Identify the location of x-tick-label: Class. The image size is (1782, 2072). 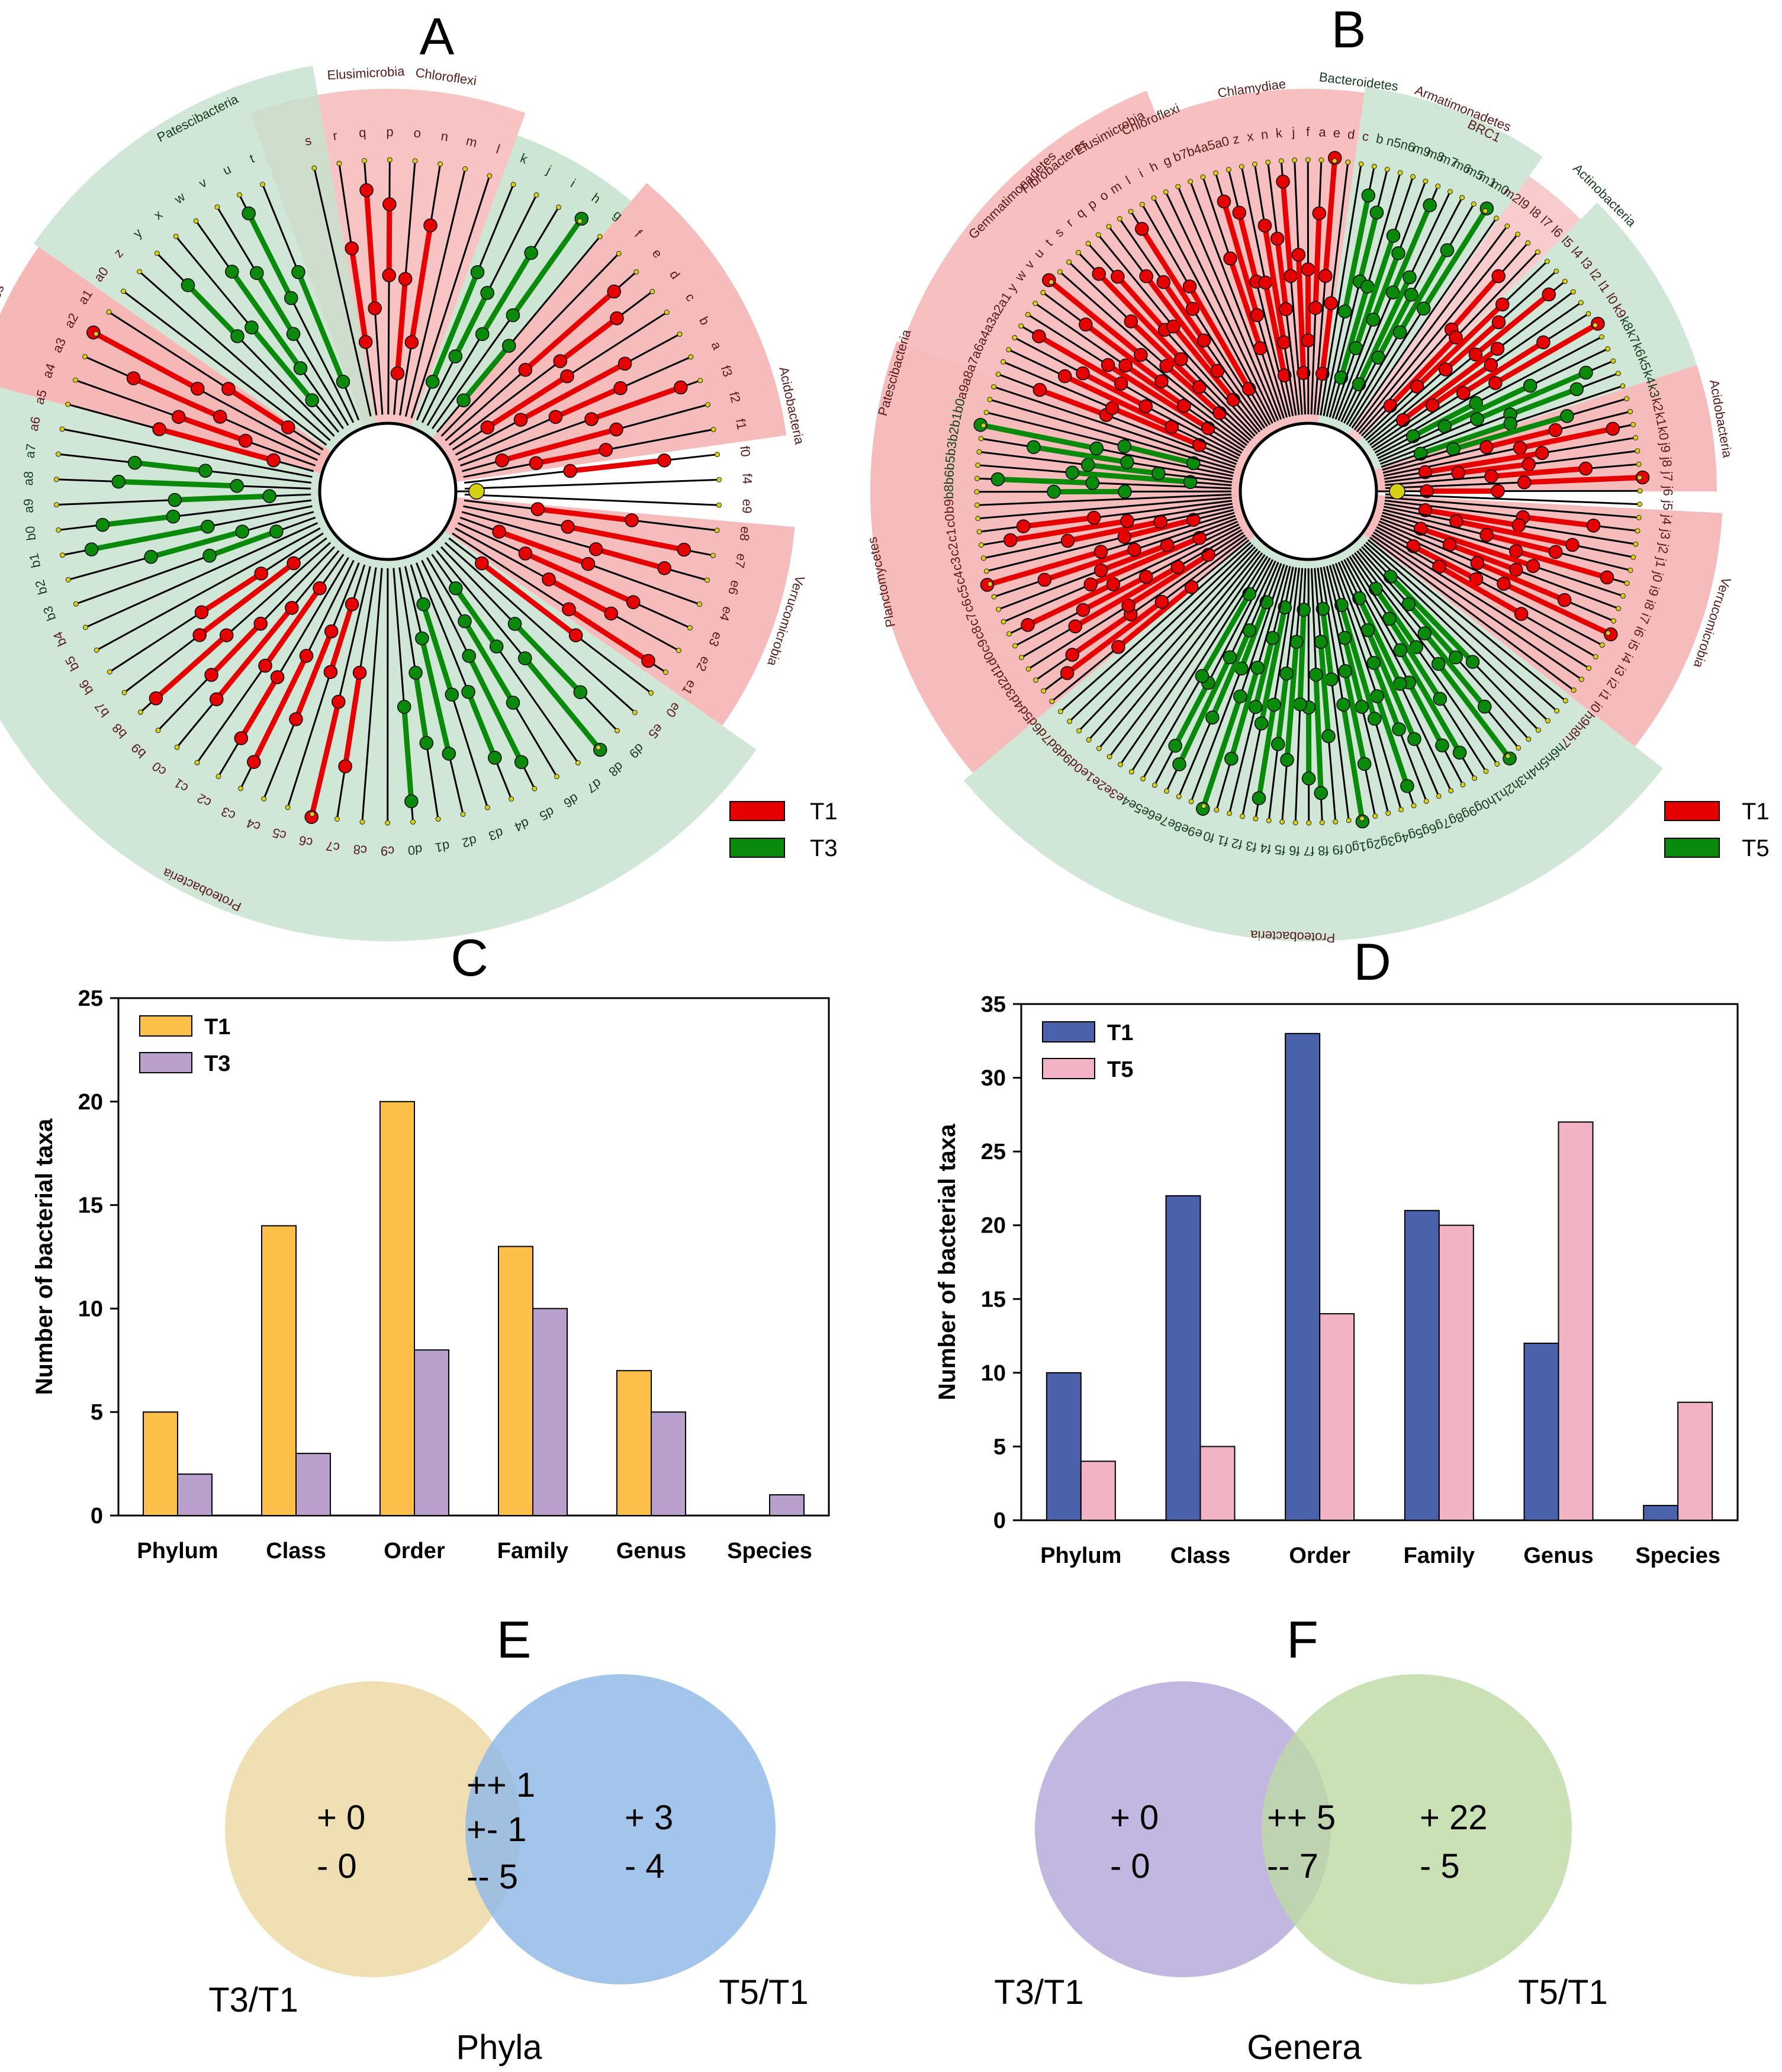
(296, 1551).